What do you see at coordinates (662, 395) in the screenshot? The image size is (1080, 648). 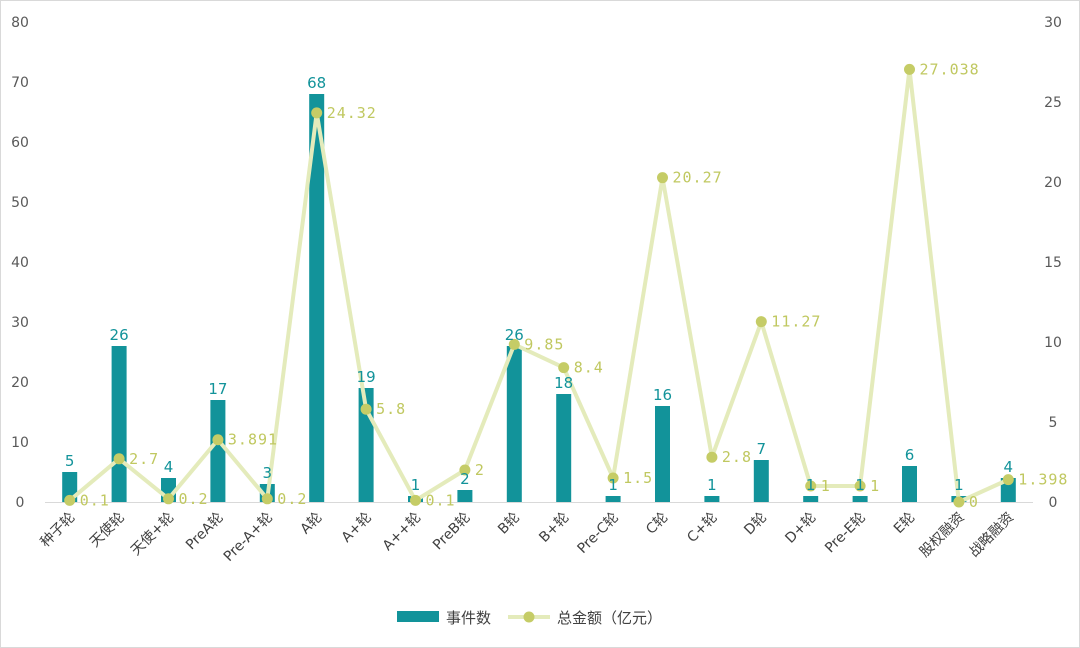 I see `bar-label-C轮: 16` at bounding box center [662, 395].